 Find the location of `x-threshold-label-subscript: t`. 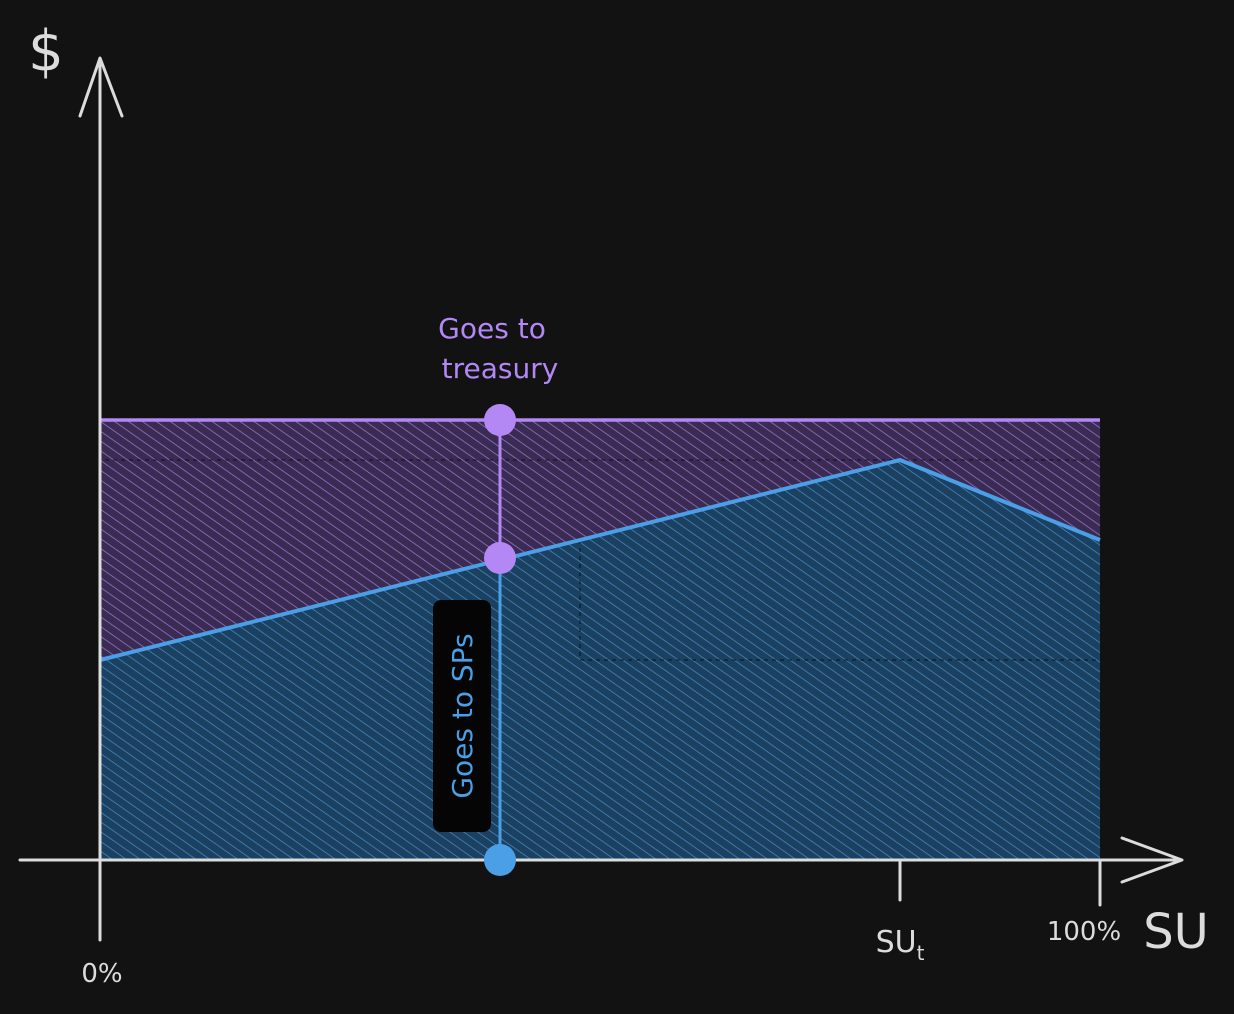

x-threshold-label-subscript: t is located at coordinates (921, 953).